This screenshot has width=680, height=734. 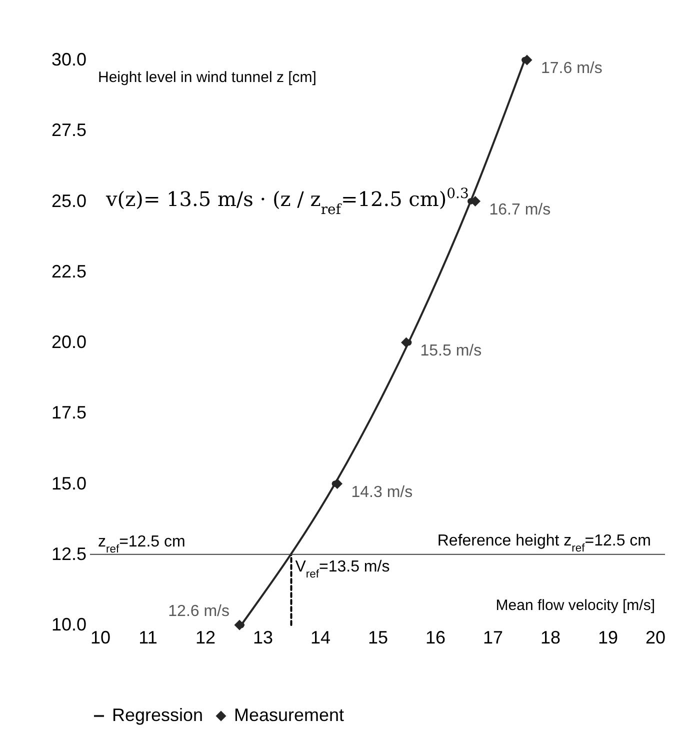 What do you see at coordinates (148, 638) in the screenshot?
I see `x-tick-label: 11` at bounding box center [148, 638].